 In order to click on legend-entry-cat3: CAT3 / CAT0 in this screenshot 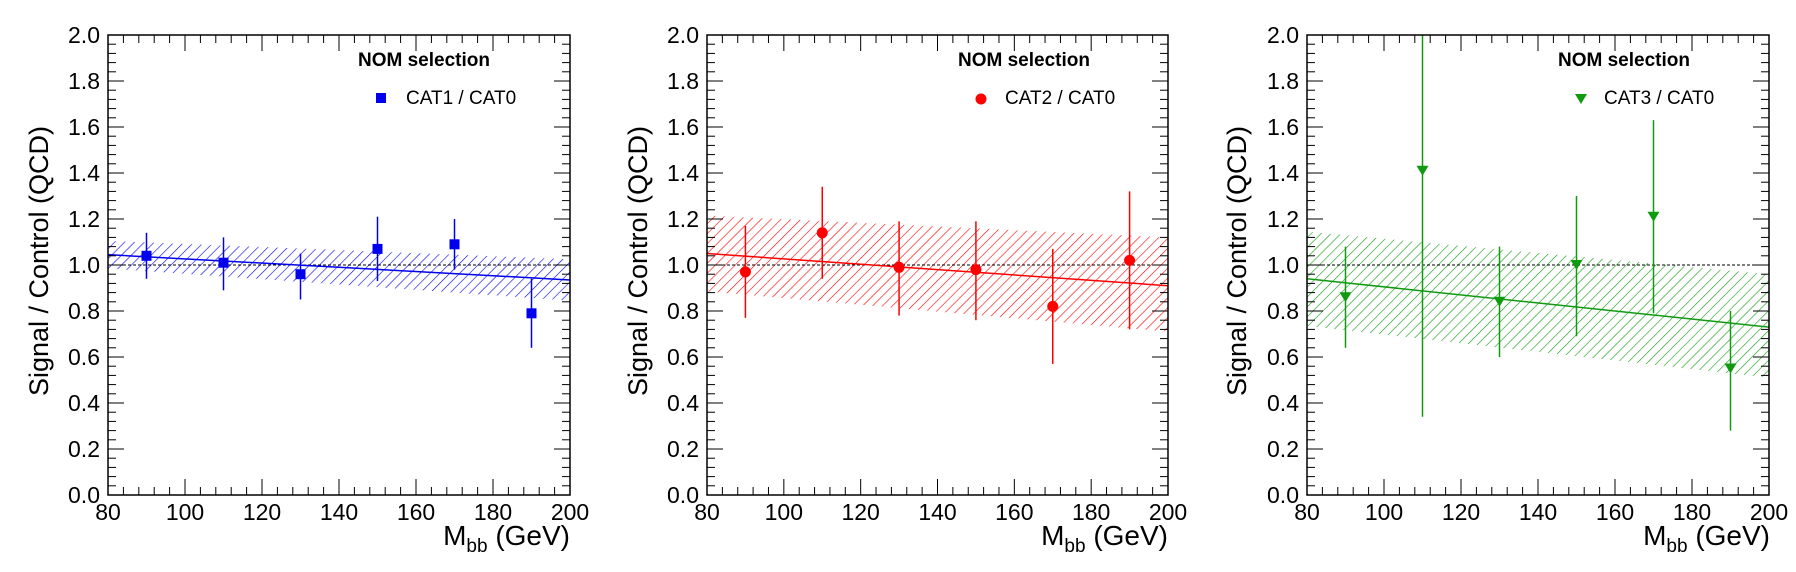, I will do `click(1659, 98)`.